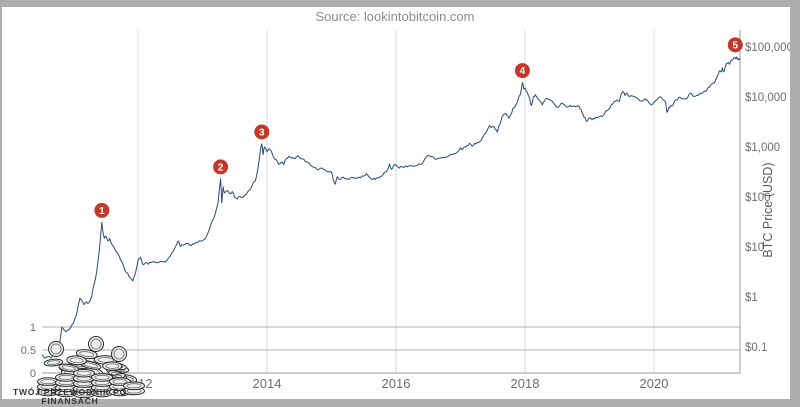 The height and width of the screenshot is (407, 806). I want to click on cycle-top-marker-5: 5, so click(735, 45).